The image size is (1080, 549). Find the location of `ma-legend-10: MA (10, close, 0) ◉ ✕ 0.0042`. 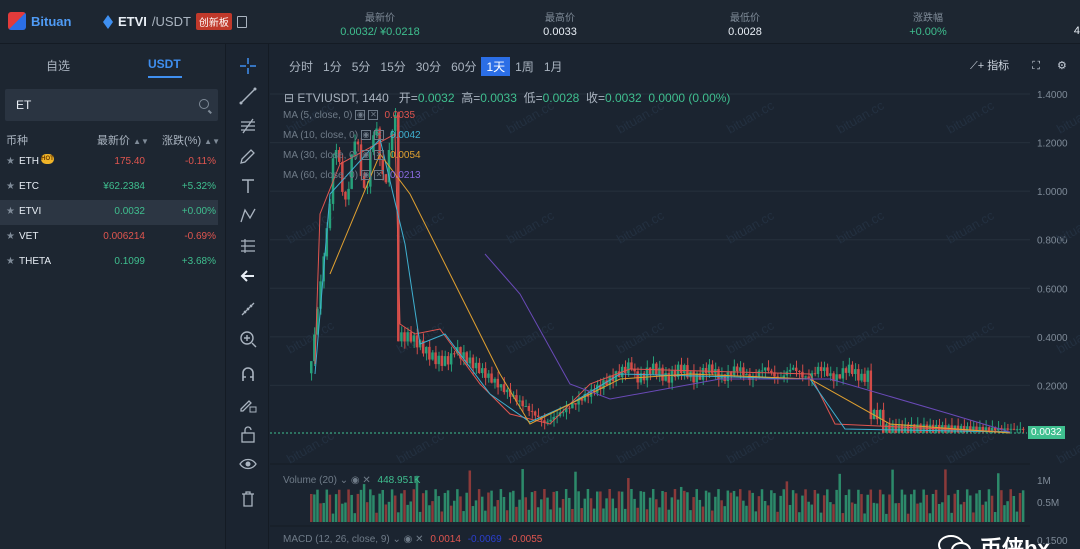

ma-legend-10: MA (10, close, 0) ◉ ✕ 0.0042 is located at coordinates (352, 135).